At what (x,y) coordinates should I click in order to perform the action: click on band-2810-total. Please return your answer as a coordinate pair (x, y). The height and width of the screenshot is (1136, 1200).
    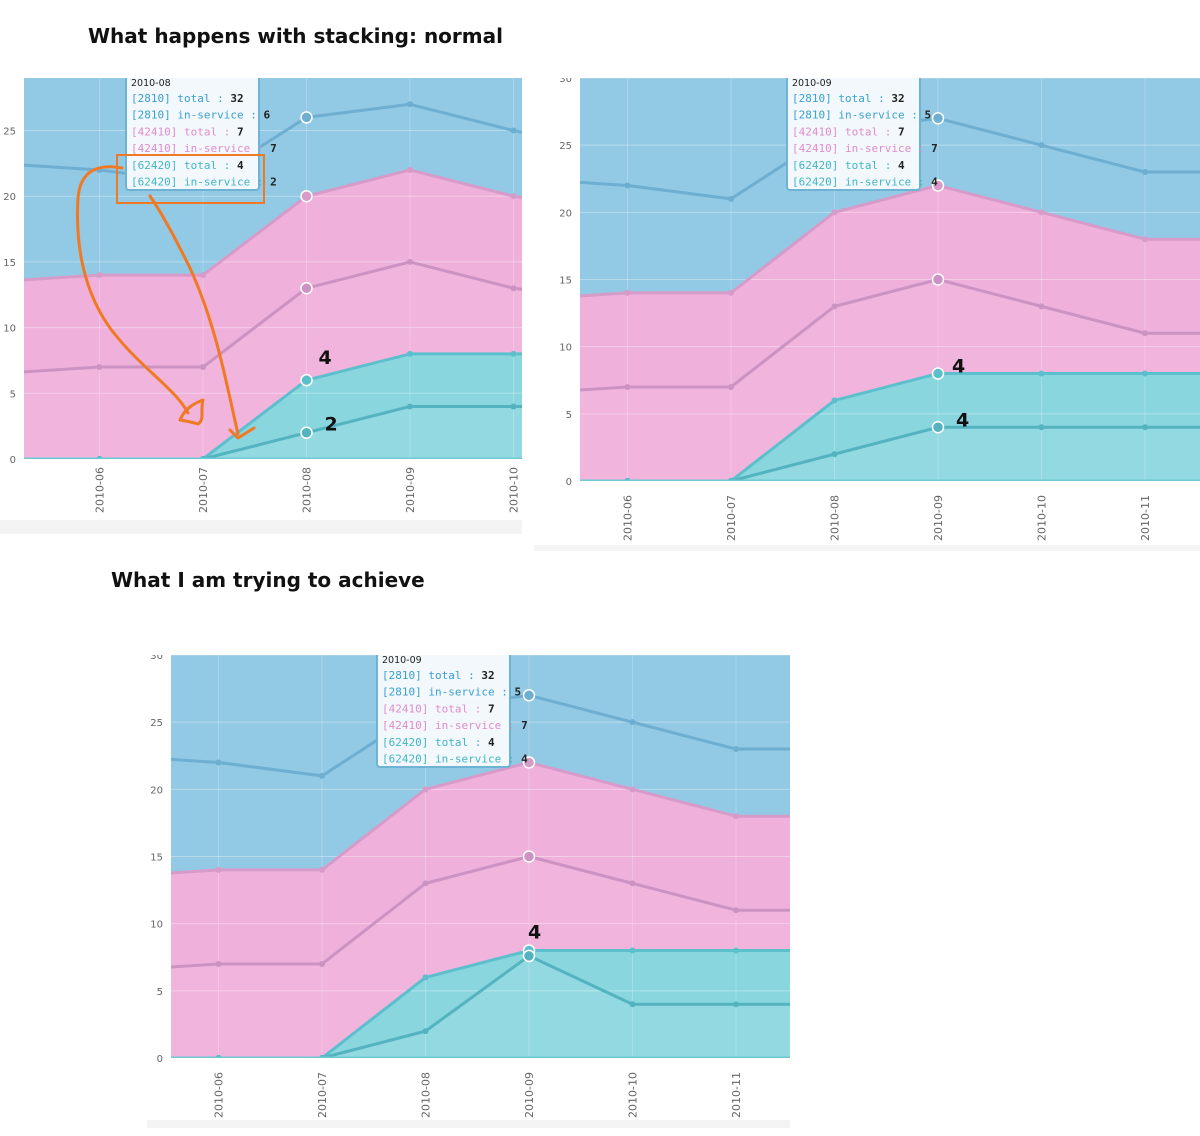
    Looking at the image, I should click on (480, 715).